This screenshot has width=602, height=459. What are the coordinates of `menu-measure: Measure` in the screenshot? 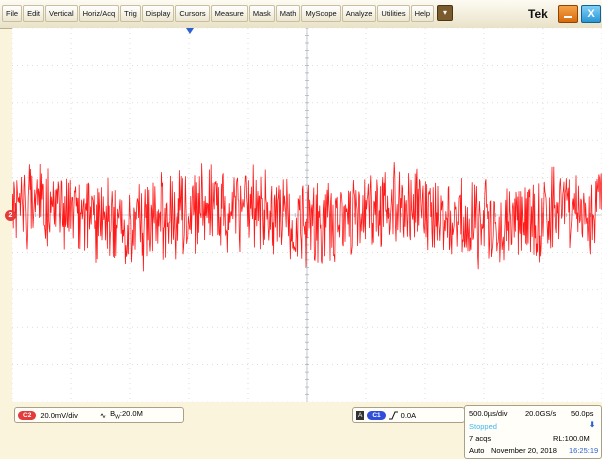 It's located at (229, 13).